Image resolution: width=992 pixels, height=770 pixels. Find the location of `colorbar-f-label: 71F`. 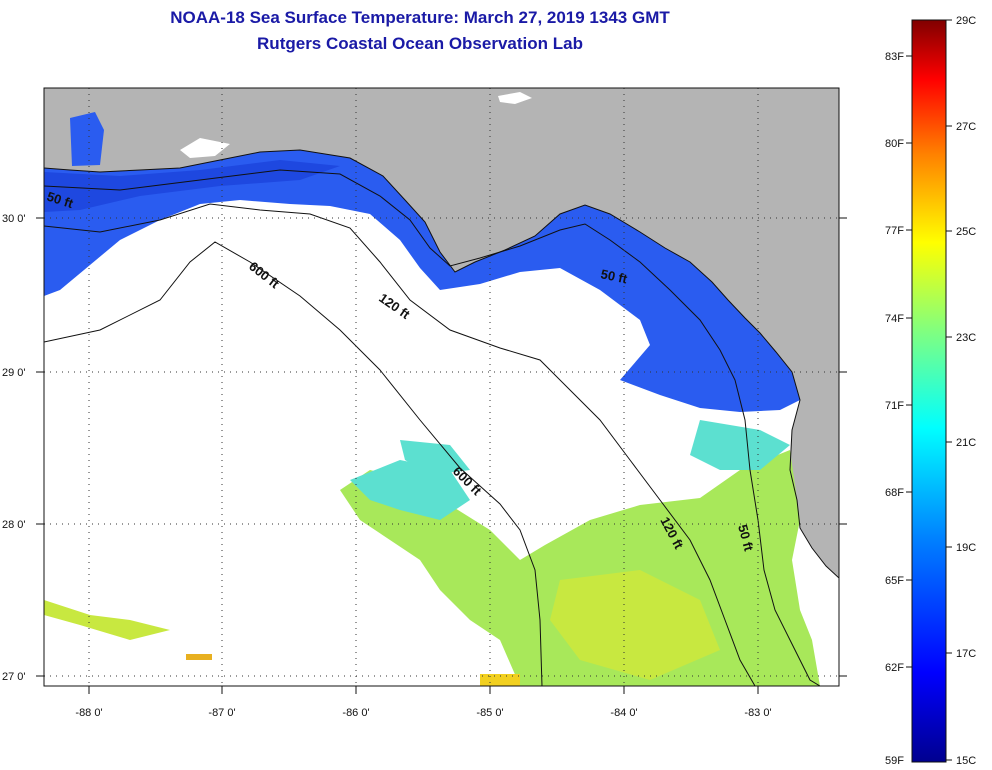

colorbar-f-label: 71F is located at coordinates (894, 406).